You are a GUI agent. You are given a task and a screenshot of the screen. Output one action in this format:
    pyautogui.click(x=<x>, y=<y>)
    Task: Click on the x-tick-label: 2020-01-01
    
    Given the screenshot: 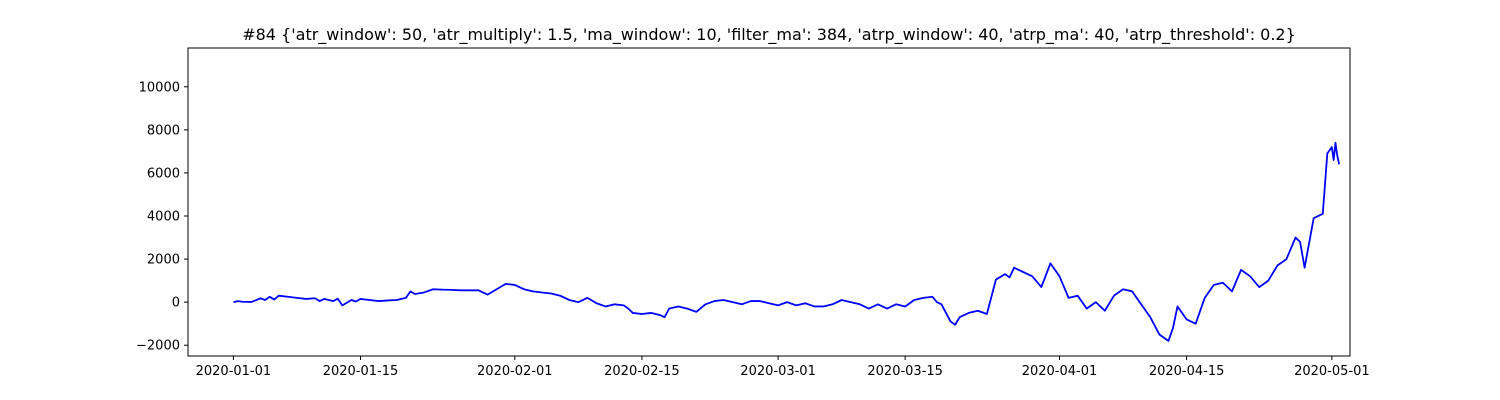 What is the action you would take?
    pyautogui.click(x=234, y=371)
    